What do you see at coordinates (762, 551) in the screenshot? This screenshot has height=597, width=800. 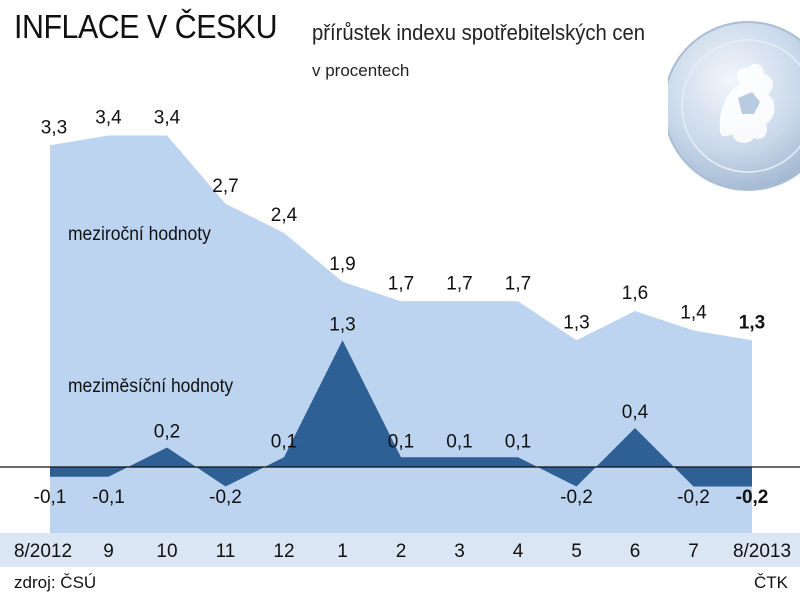 I see `x-tick-label: 8/2013` at bounding box center [762, 551].